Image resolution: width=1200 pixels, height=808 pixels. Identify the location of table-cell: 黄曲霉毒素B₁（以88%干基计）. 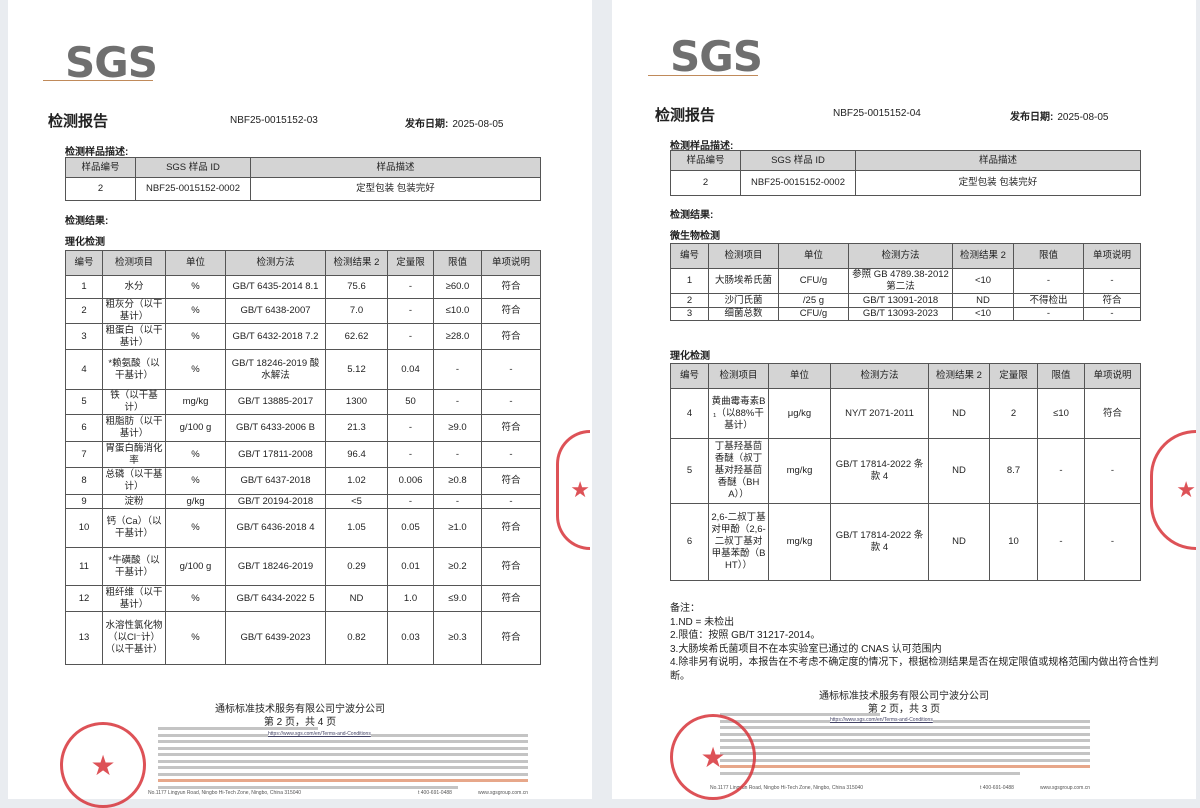
(738, 413).